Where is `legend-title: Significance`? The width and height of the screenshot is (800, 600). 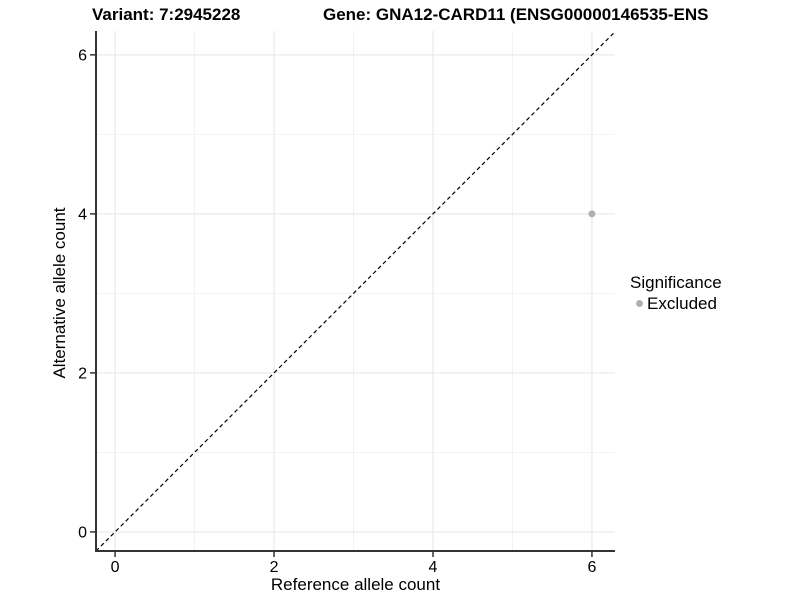
legend-title: Significance is located at coordinates (676, 282).